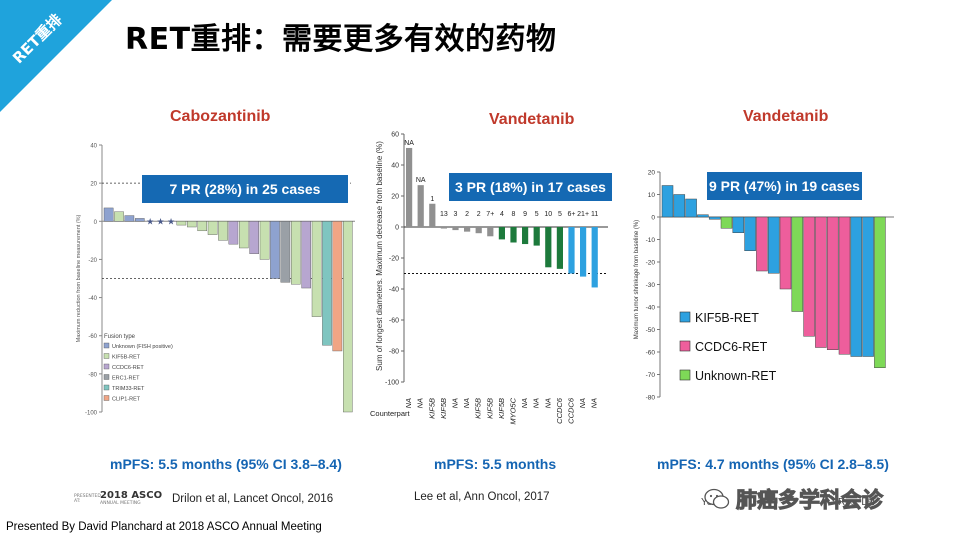 The image size is (960, 540). I want to click on chart2-ytick-label: -40, so click(394, 290).